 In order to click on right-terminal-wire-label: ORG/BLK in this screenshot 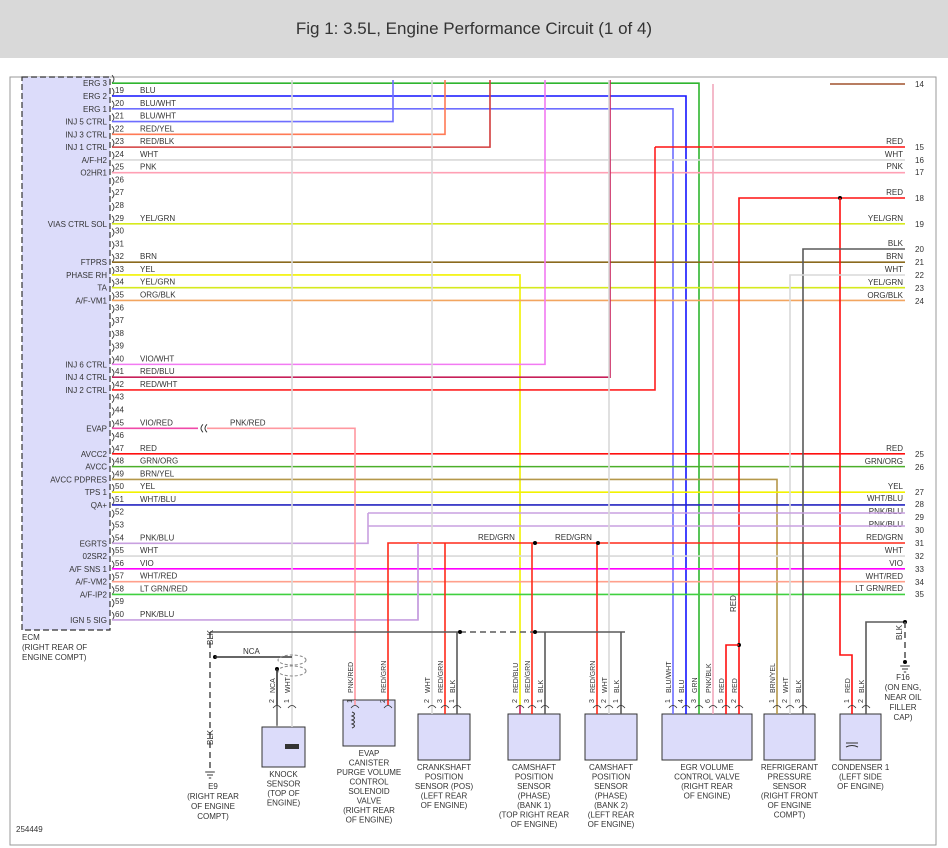, I will do `click(885, 295)`.